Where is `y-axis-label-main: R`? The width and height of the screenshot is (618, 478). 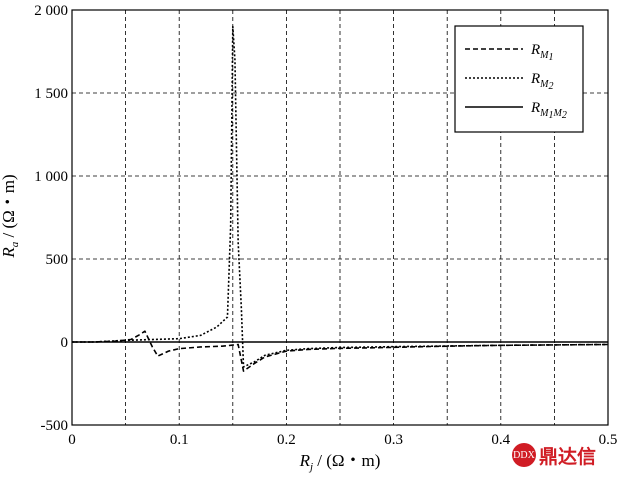 y-axis-label-main: R is located at coordinates (9, 253).